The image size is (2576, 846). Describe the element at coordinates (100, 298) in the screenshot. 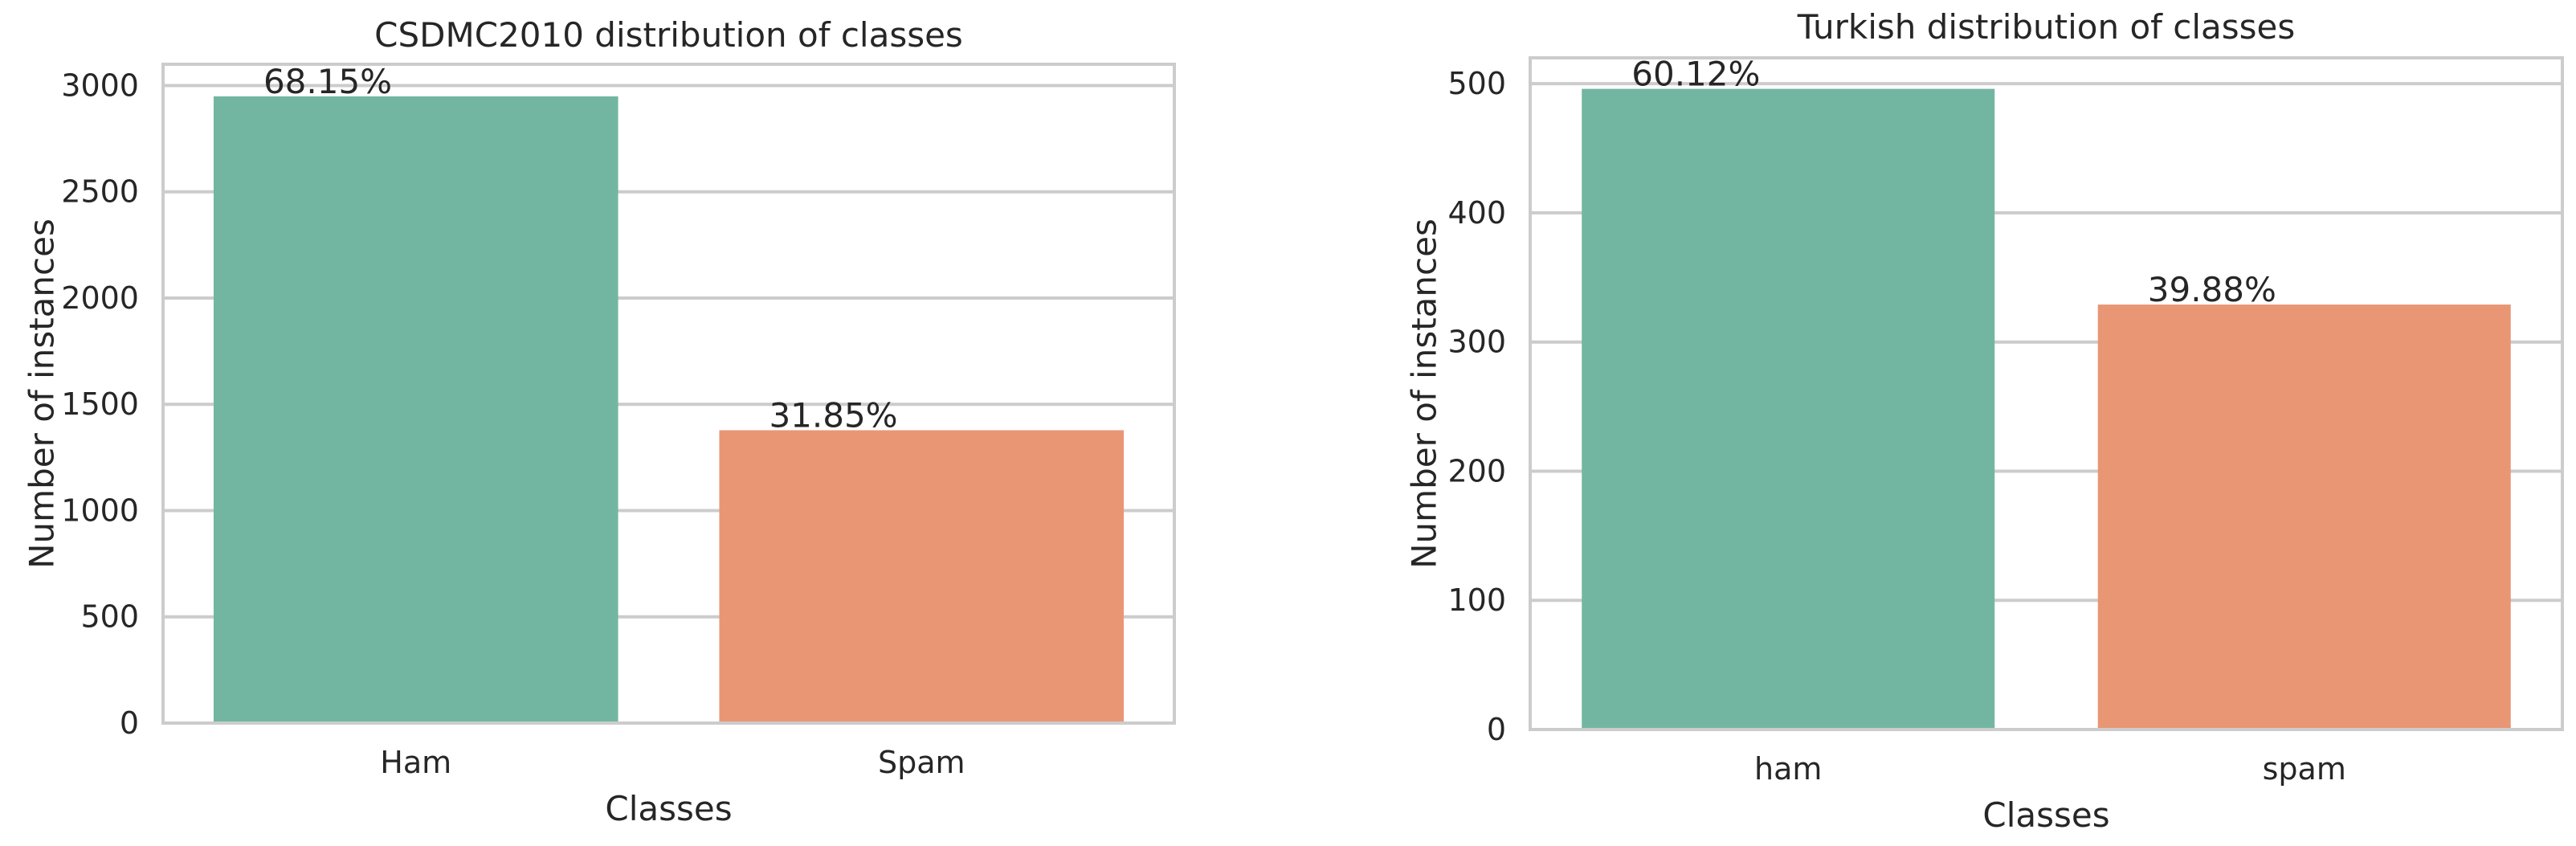

I see `y-tick-label: 2000` at that location.